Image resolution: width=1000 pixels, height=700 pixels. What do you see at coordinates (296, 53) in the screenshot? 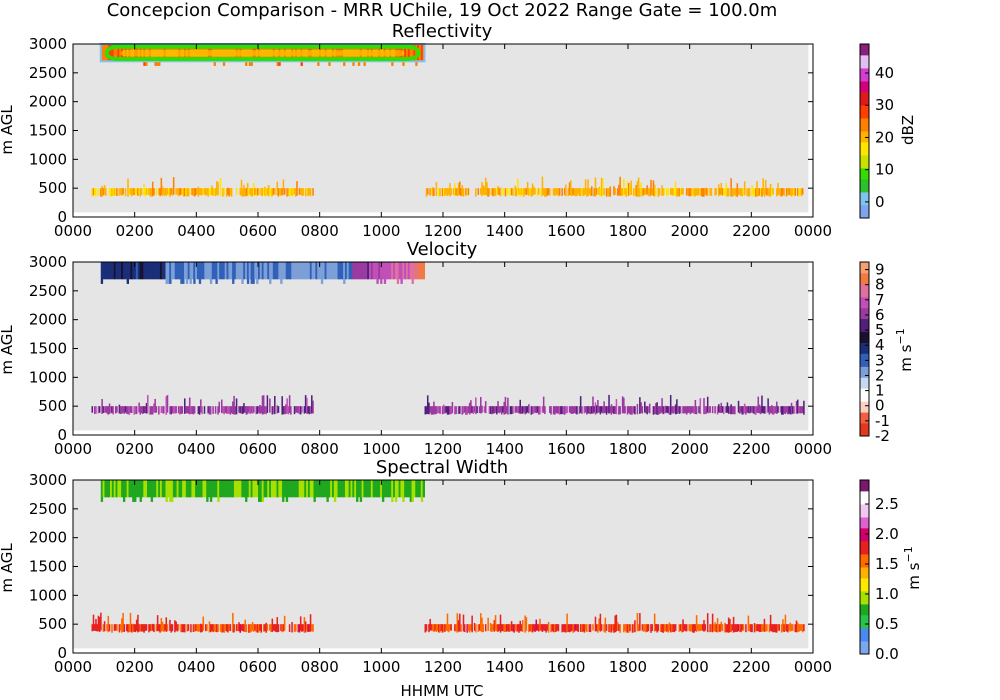
I see `band-core` at bounding box center [296, 53].